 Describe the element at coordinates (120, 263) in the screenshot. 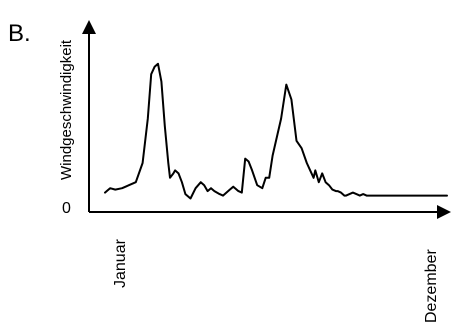

I see `x-tick-label-start: Januar` at that location.